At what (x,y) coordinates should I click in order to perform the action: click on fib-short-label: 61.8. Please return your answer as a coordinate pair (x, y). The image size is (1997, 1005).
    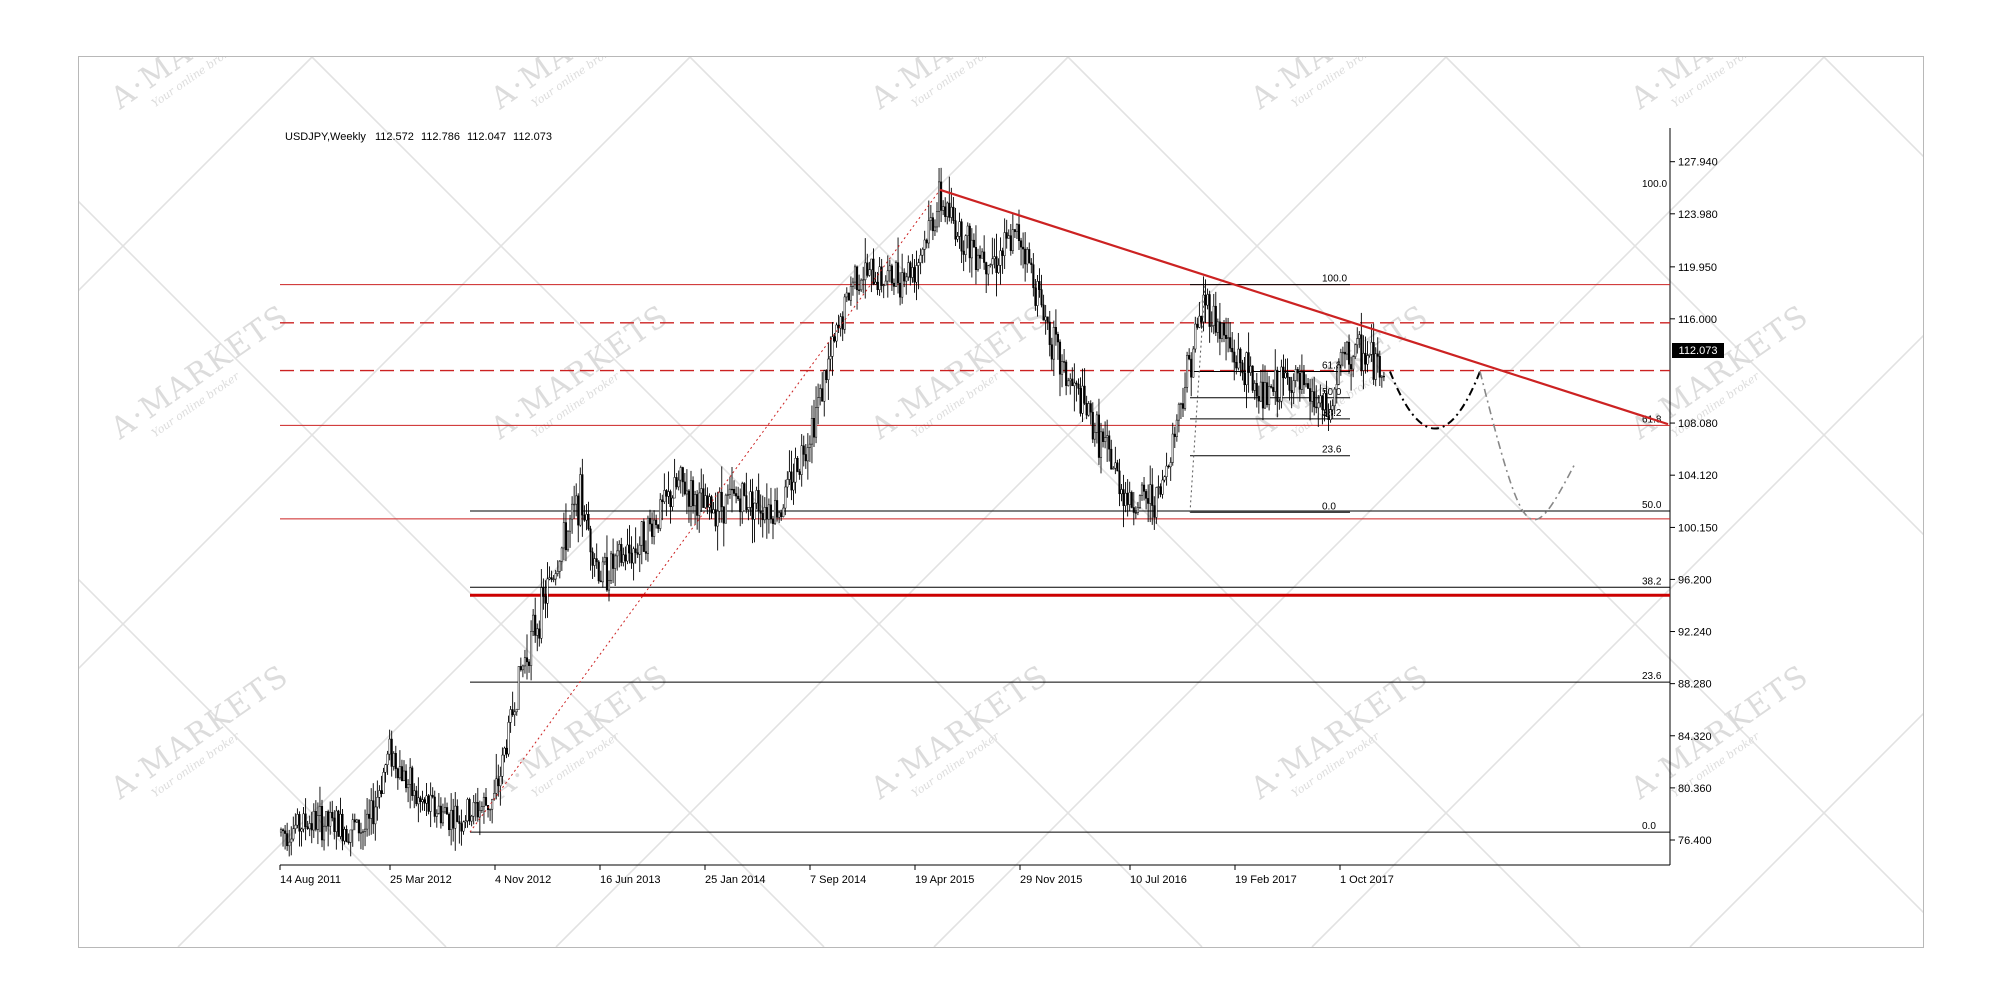
    Looking at the image, I should click on (1332, 365).